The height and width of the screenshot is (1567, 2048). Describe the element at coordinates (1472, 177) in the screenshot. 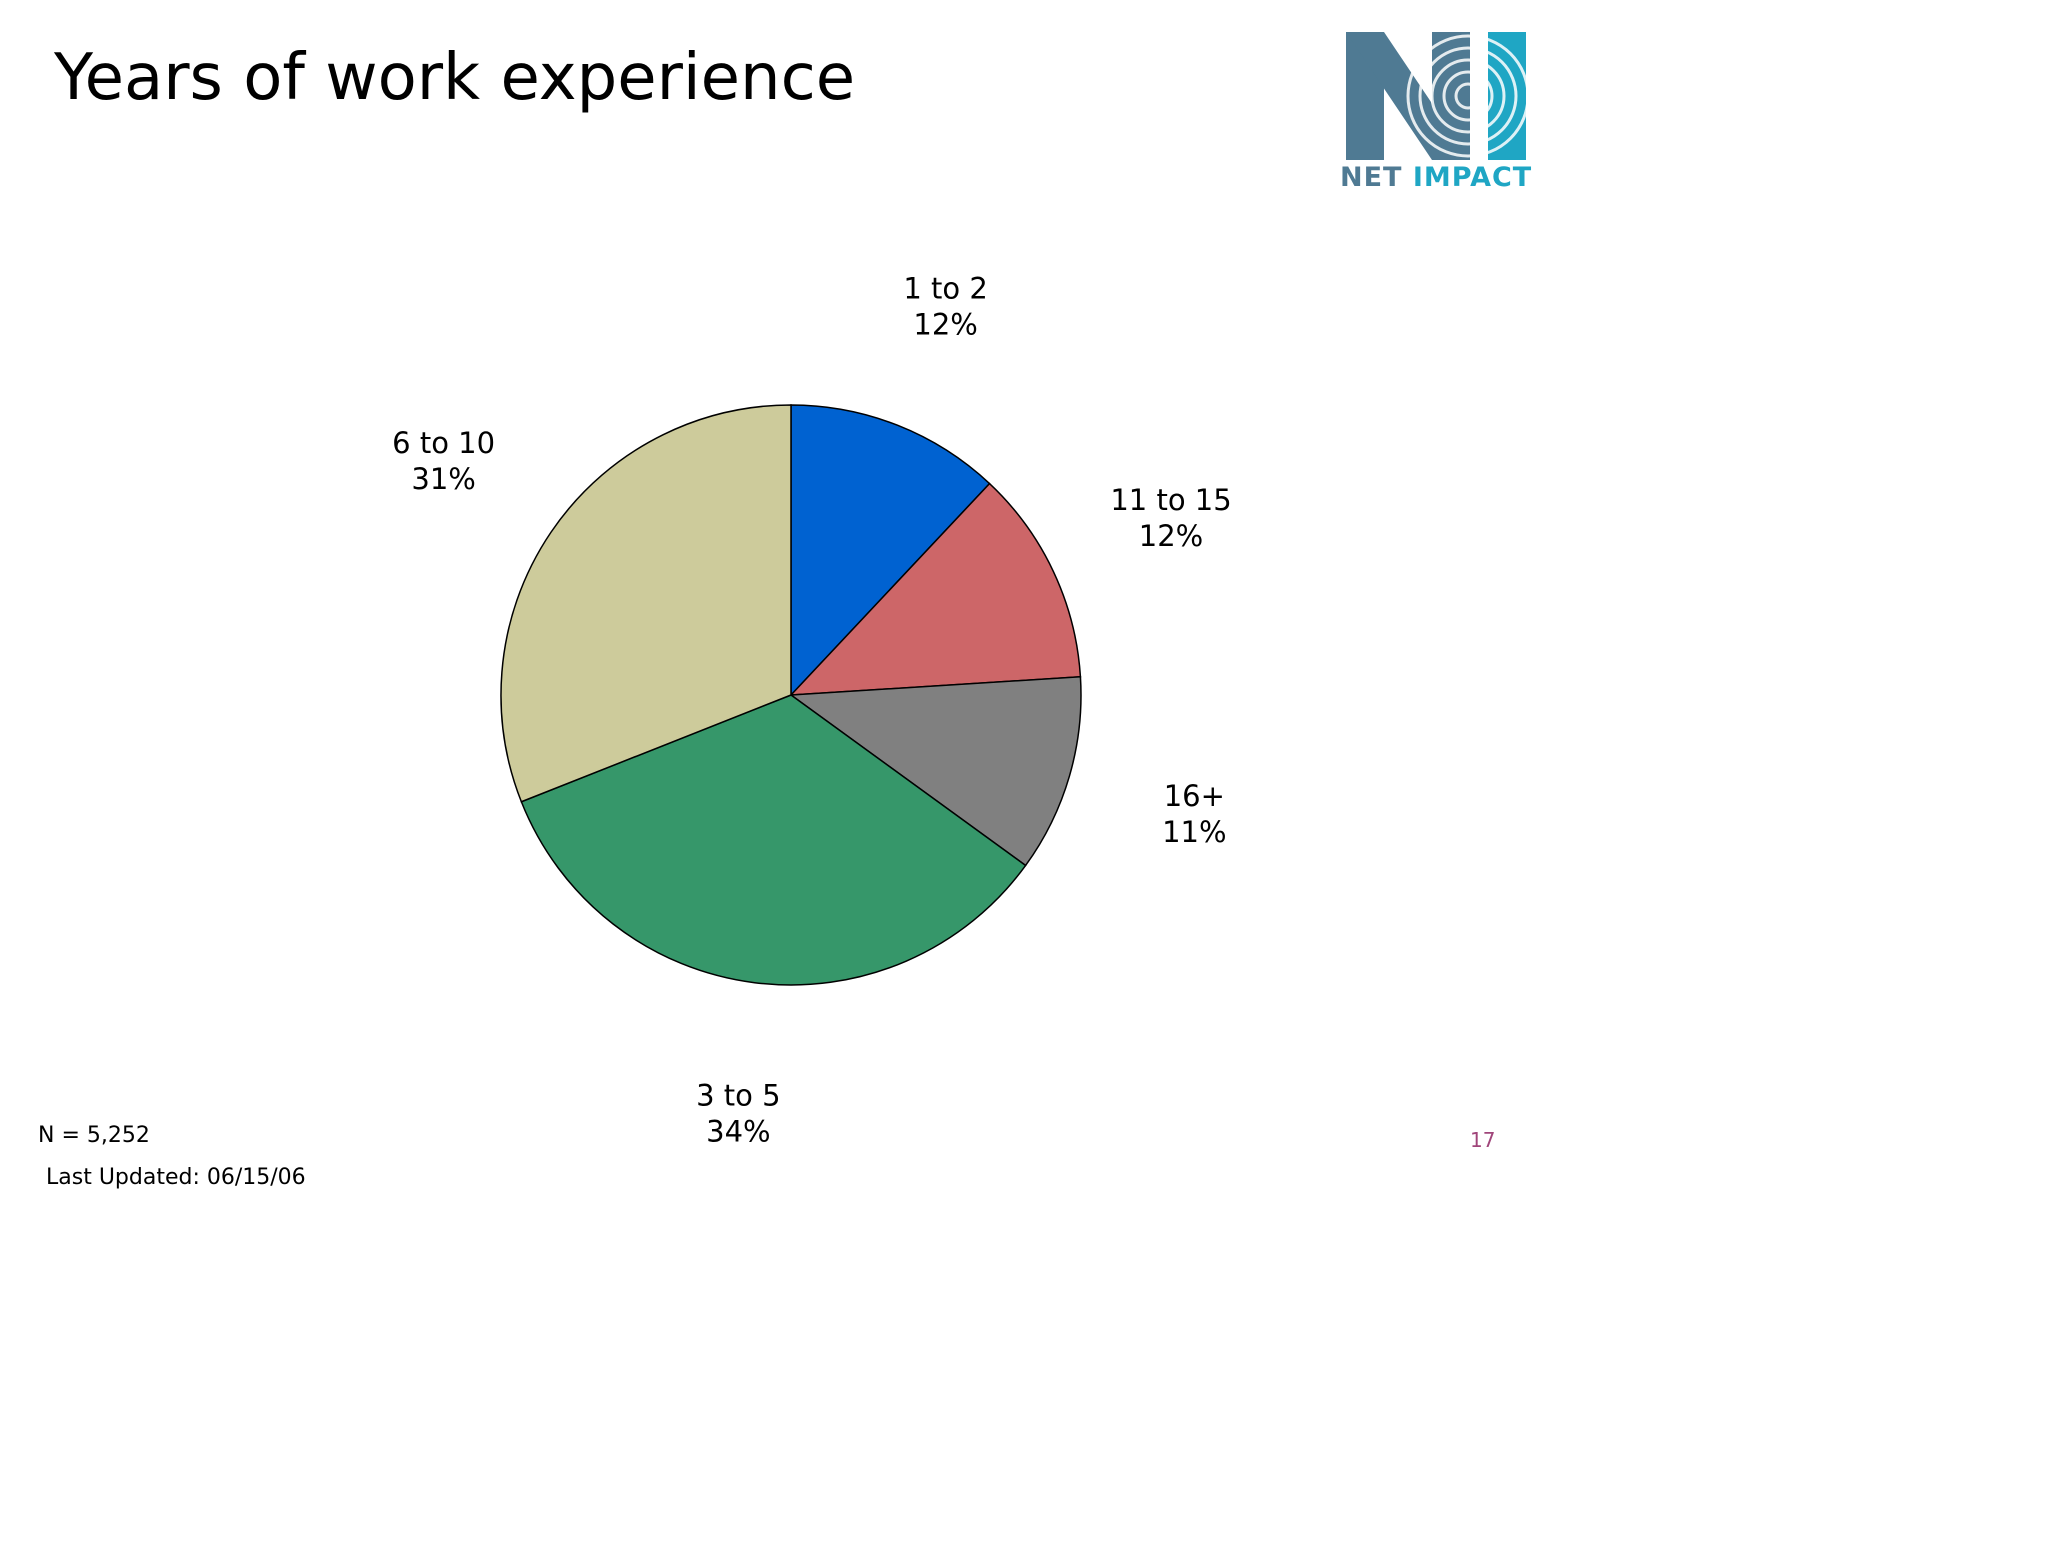

I see `logo-word-impact: IMPACT` at that location.